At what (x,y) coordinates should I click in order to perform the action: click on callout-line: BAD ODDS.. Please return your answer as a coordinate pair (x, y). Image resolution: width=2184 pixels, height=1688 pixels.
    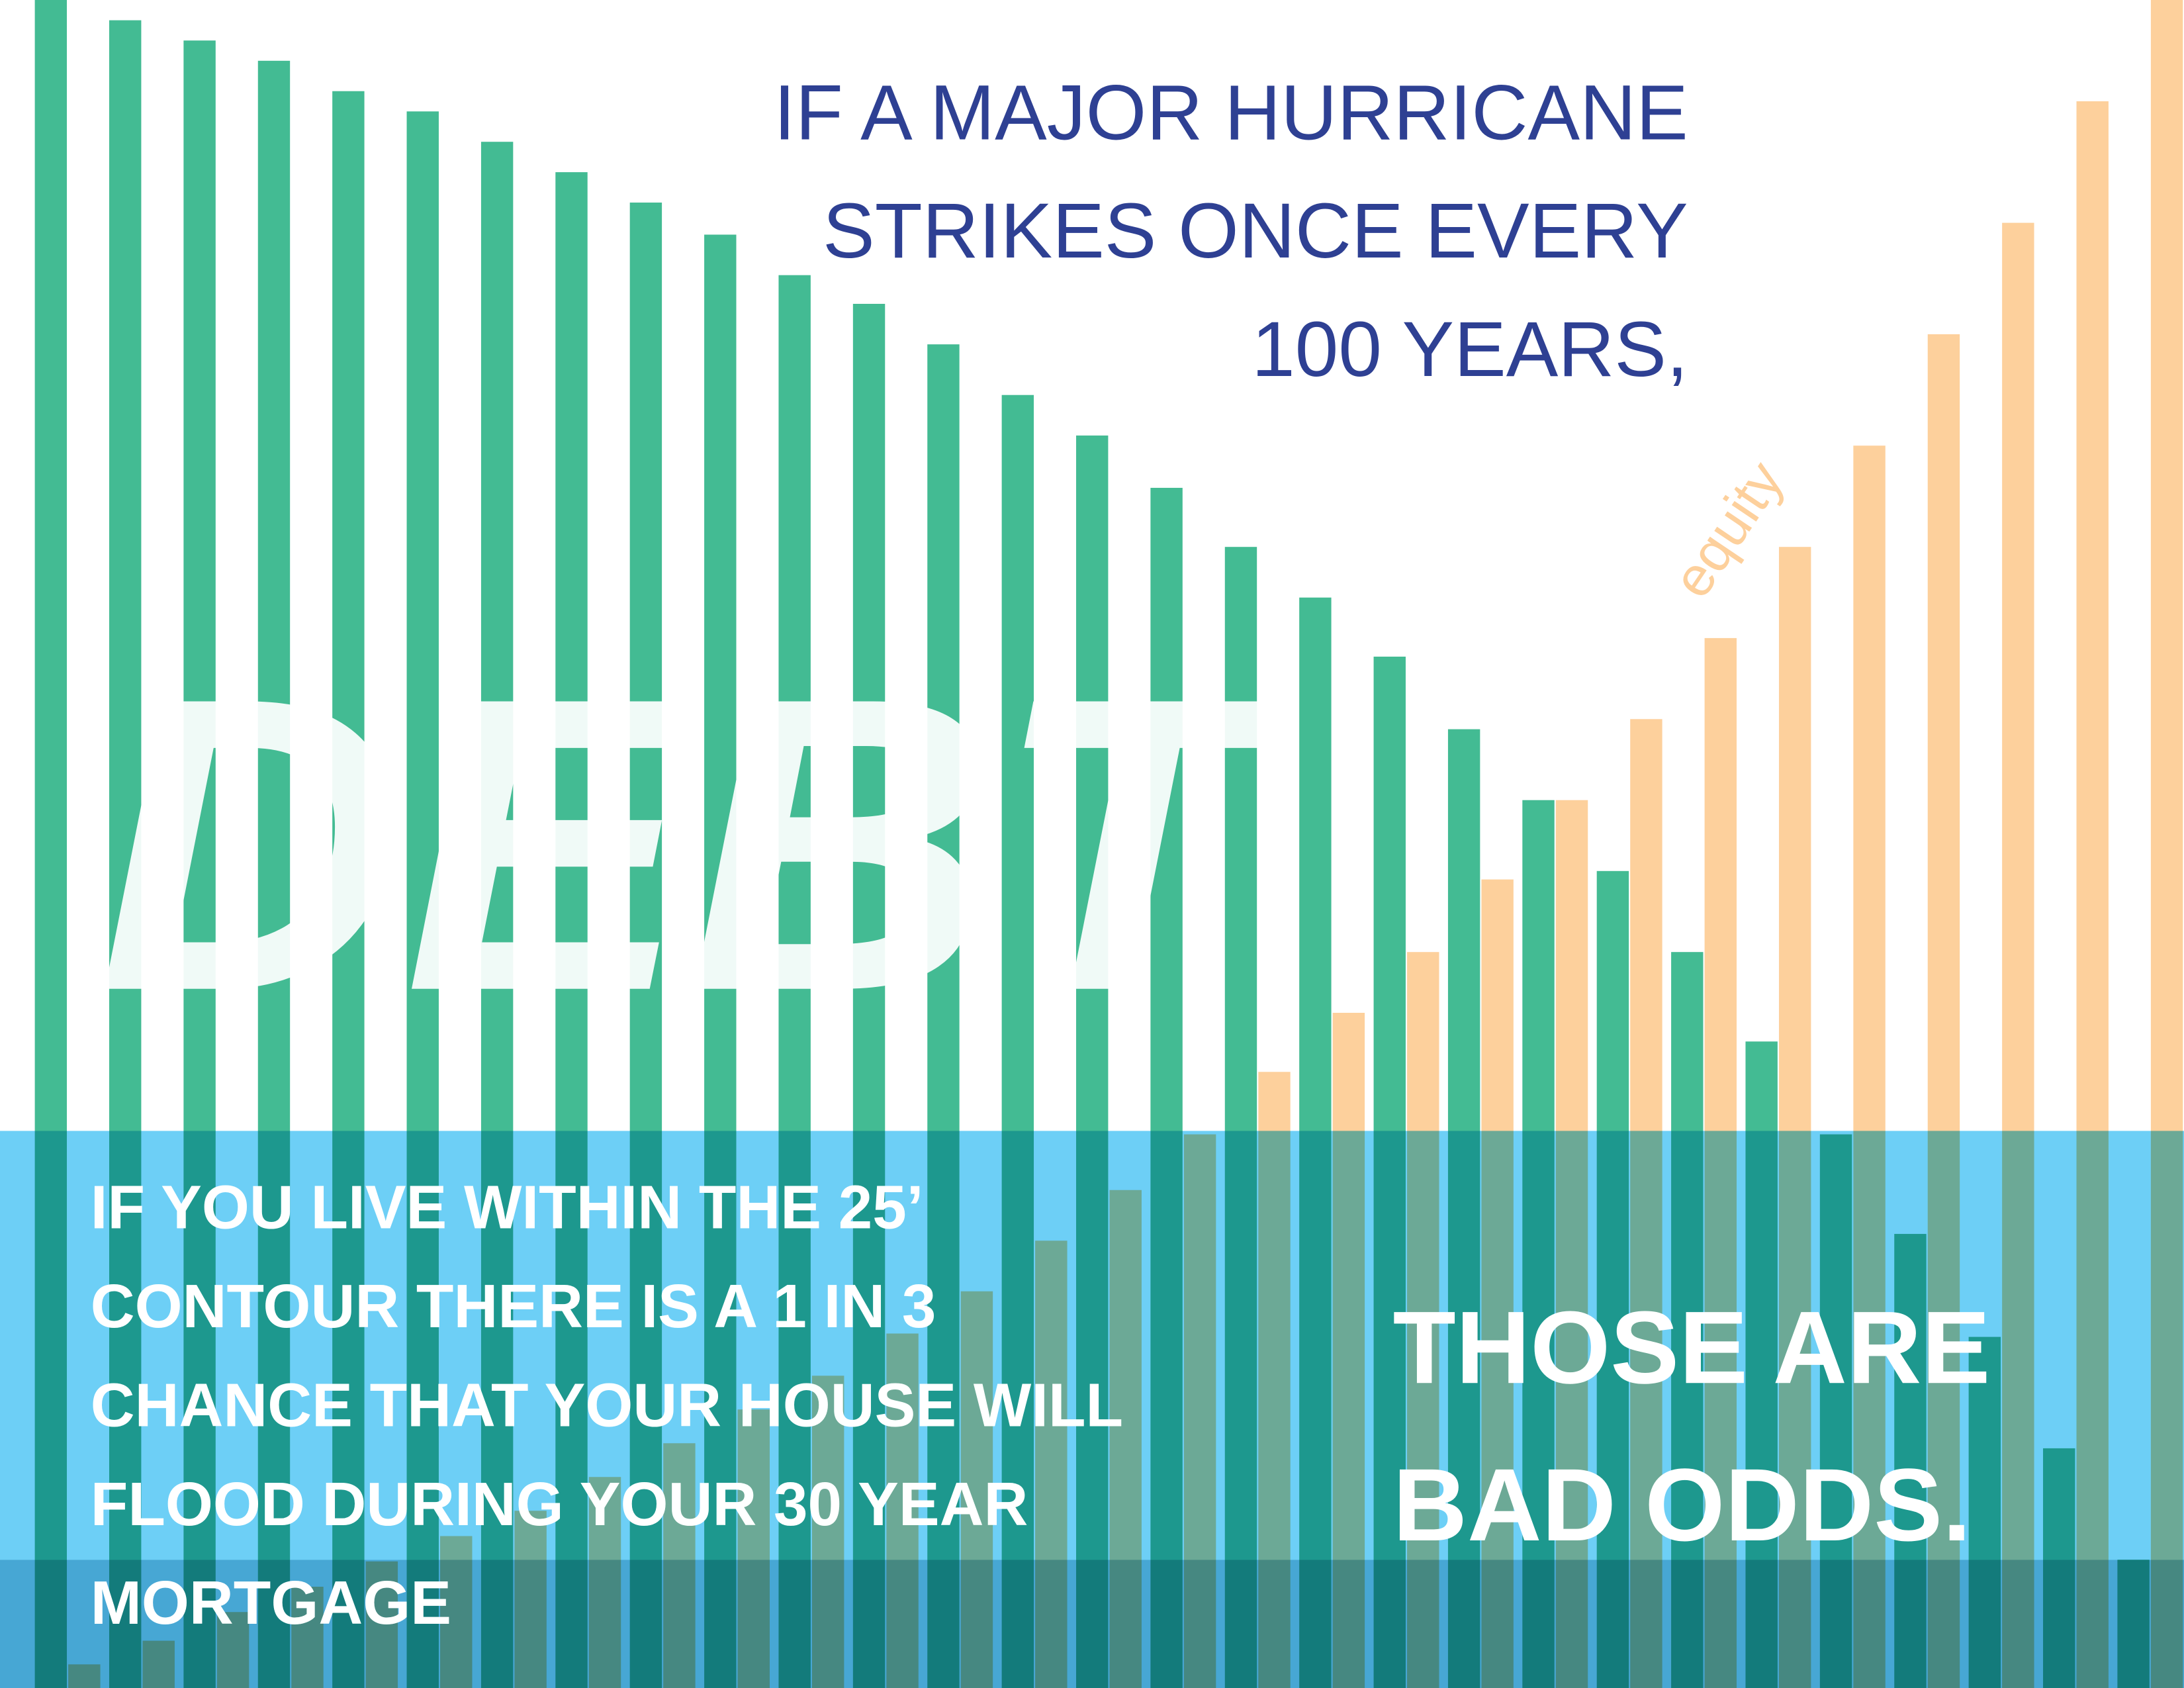
    Looking at the image, I should click on (1683, 1504).